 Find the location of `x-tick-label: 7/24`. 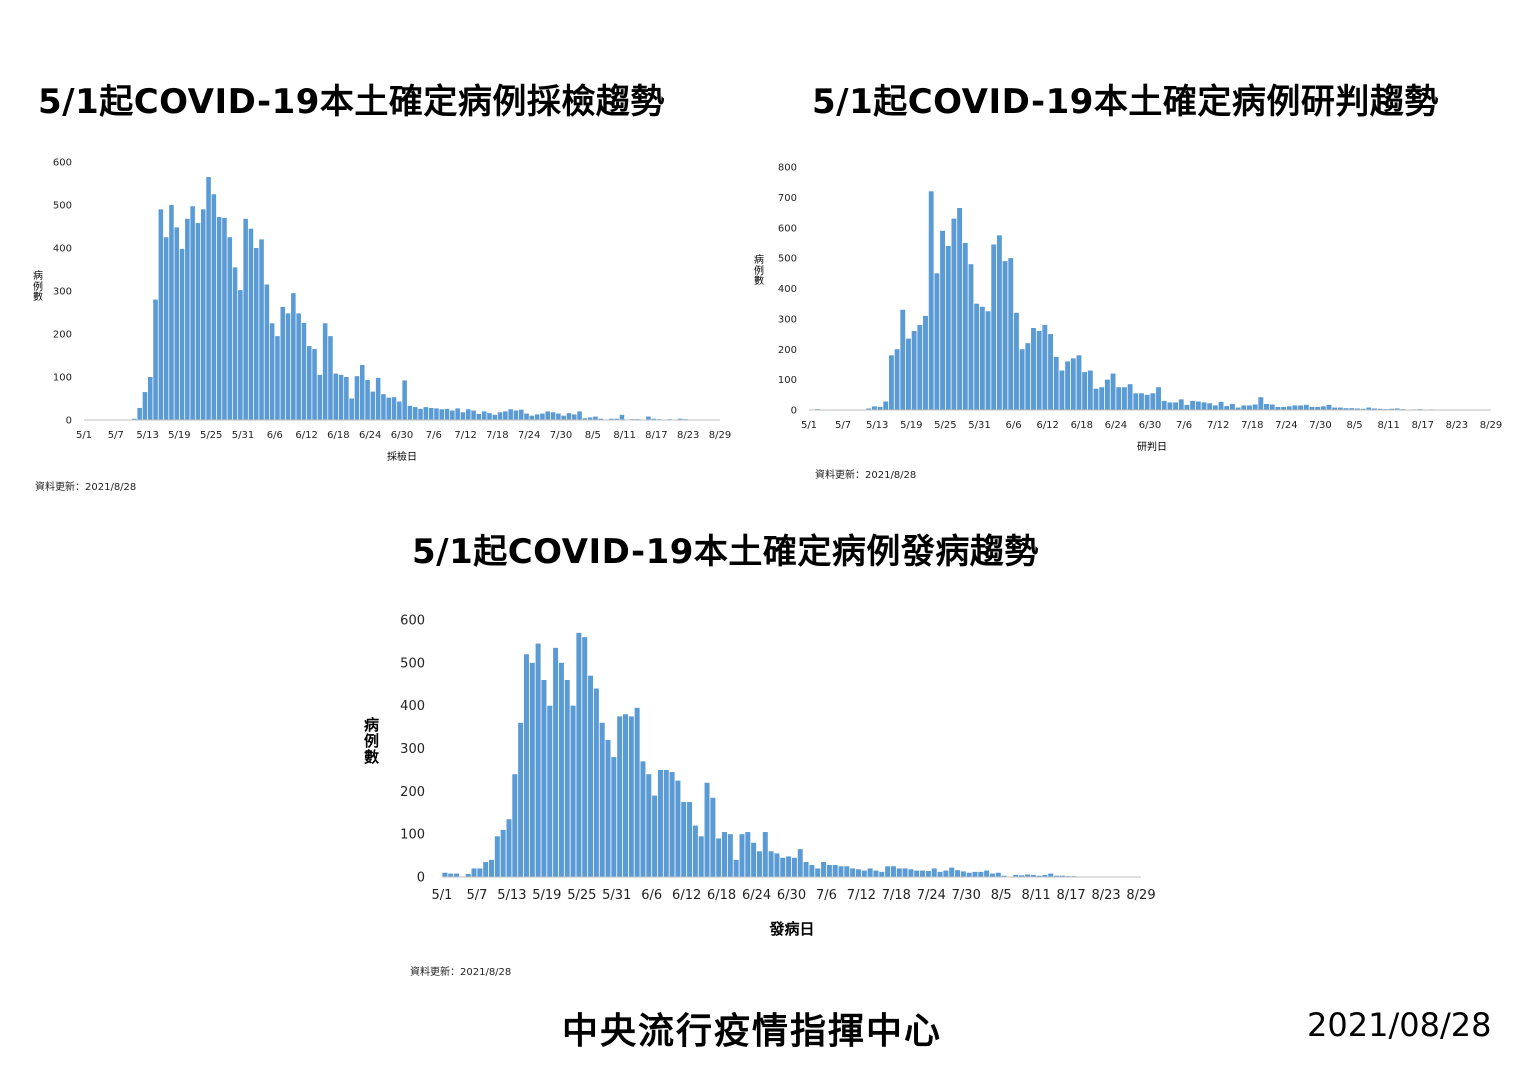

x-tick-label: 7/24 is located at coordinates (1286, 425).